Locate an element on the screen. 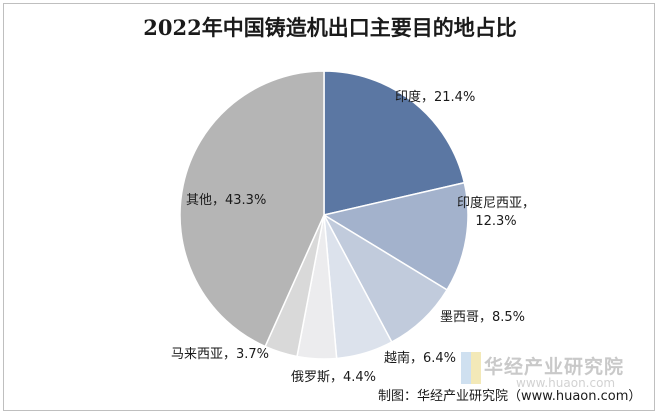  slice-label-other: 其他，43.3% is located at coordinates (226, 200).